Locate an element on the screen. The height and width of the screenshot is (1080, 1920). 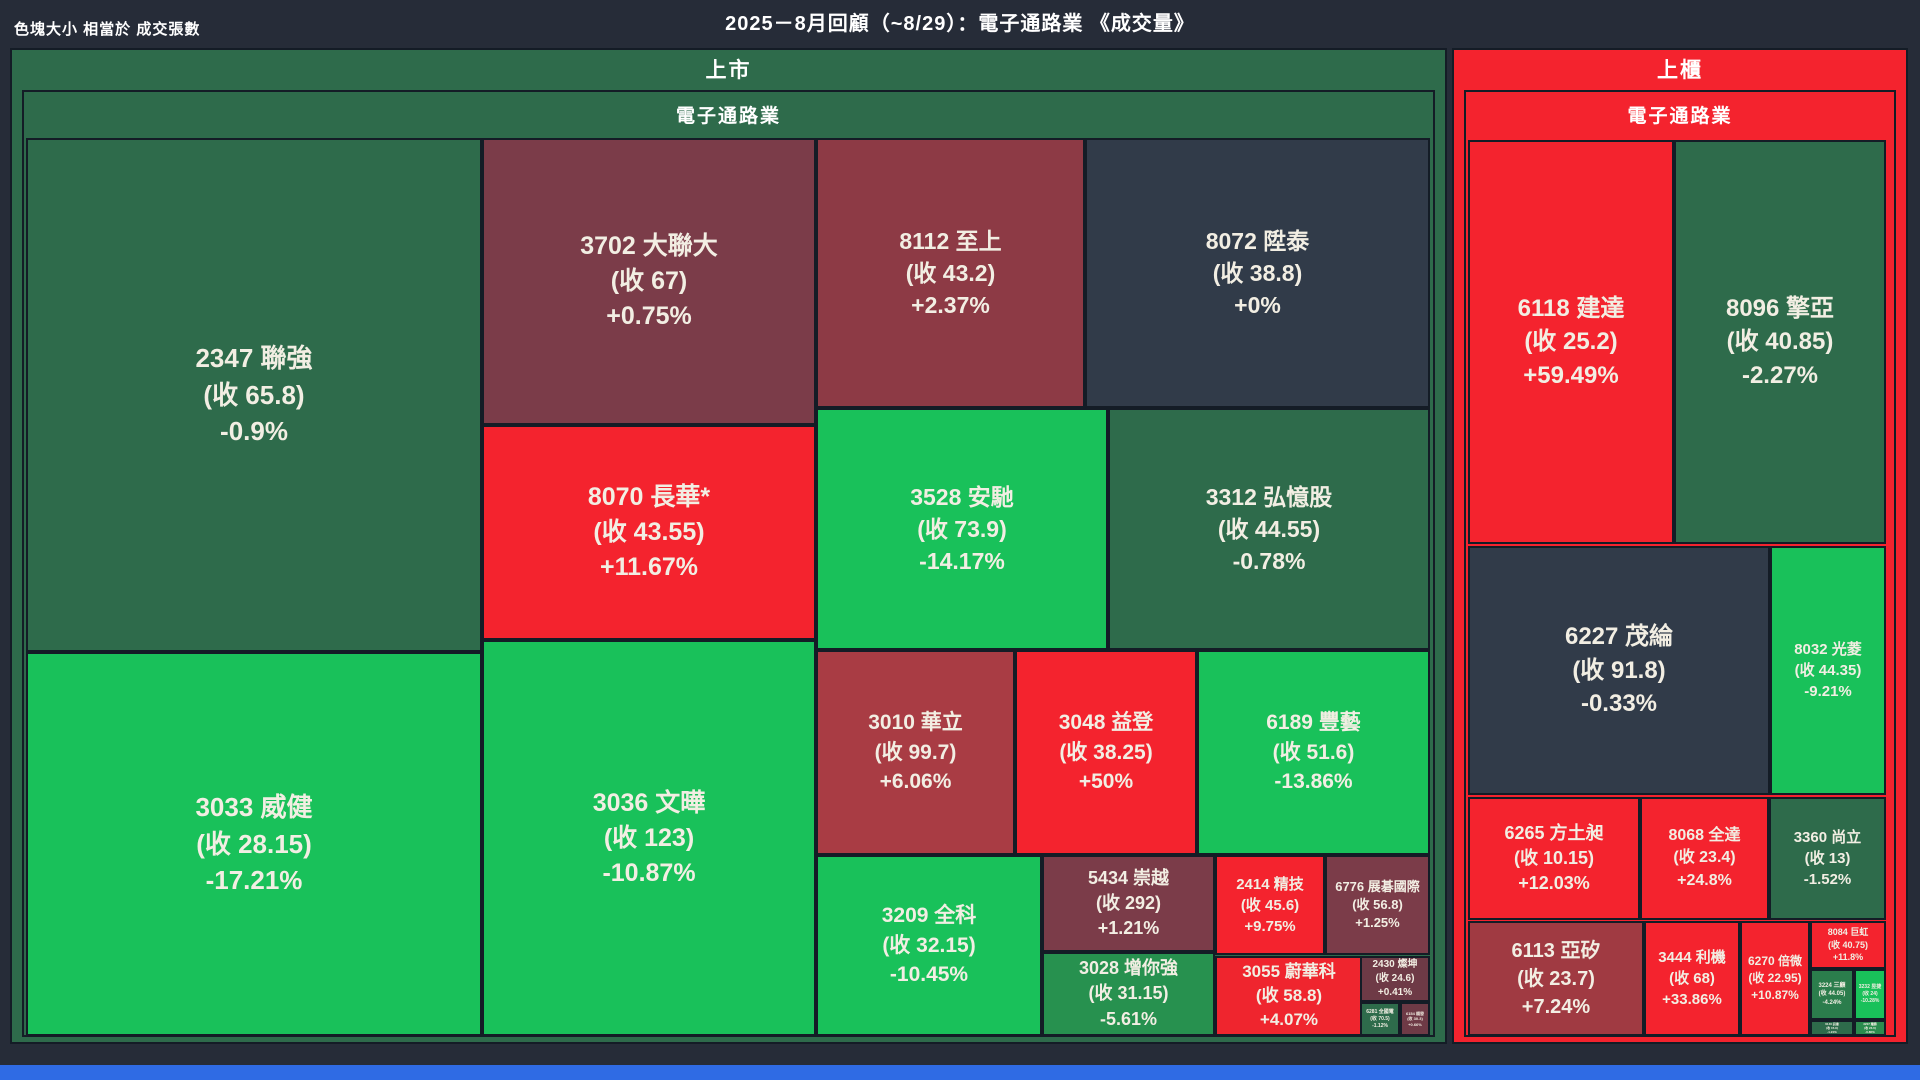
stock-block-3224: 3224 三顧 (收 44.05) -4.24% is located at coordinates (1832, 994).